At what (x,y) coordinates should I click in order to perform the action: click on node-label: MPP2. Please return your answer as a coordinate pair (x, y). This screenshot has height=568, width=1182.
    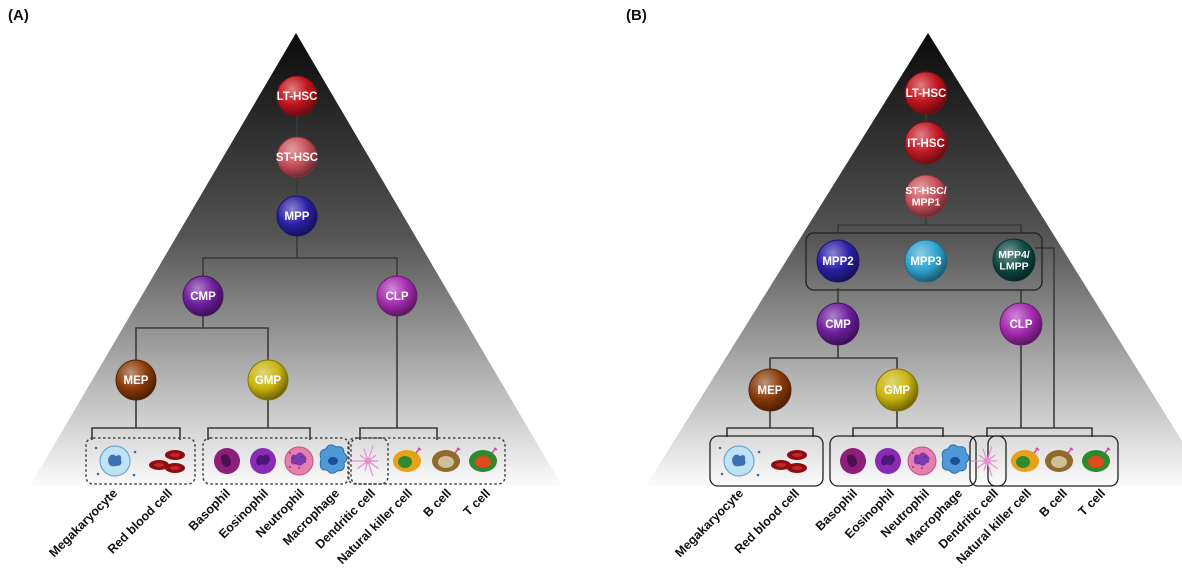
    Looking at the image, I should click on (837, 262).